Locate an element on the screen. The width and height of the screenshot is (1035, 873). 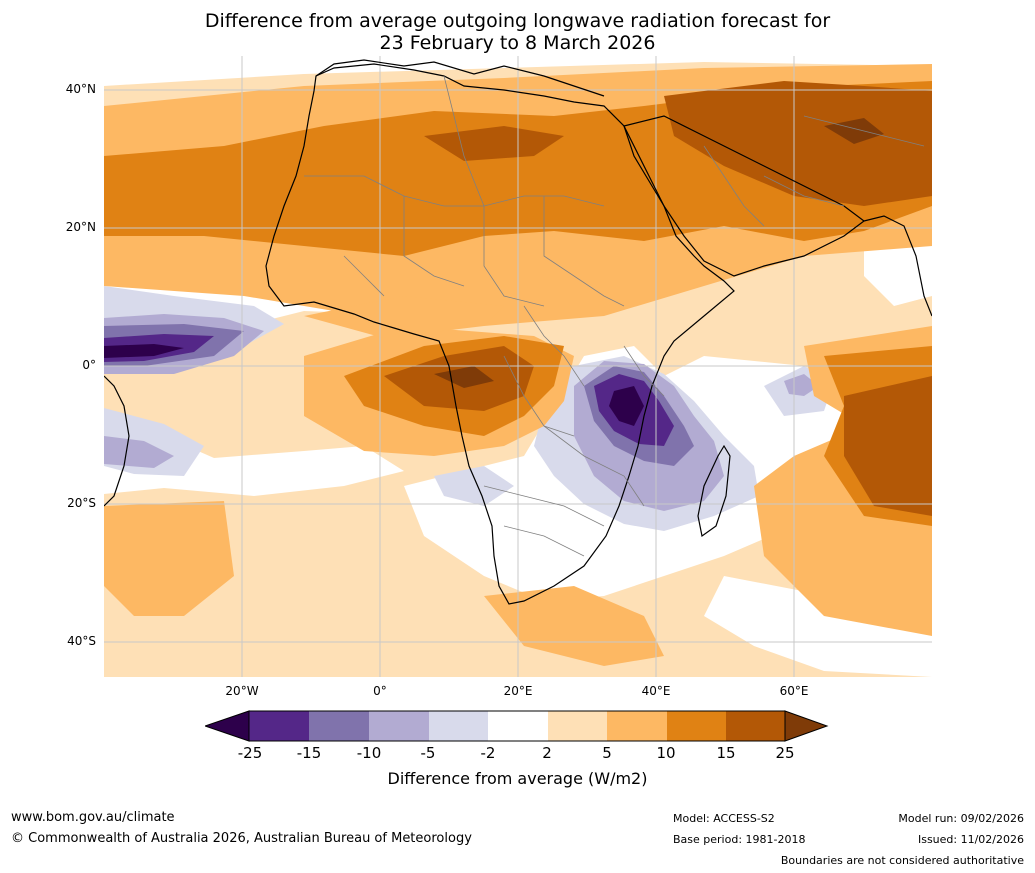
lon-label-20e: 20°E is located at coordinates (518, 691).